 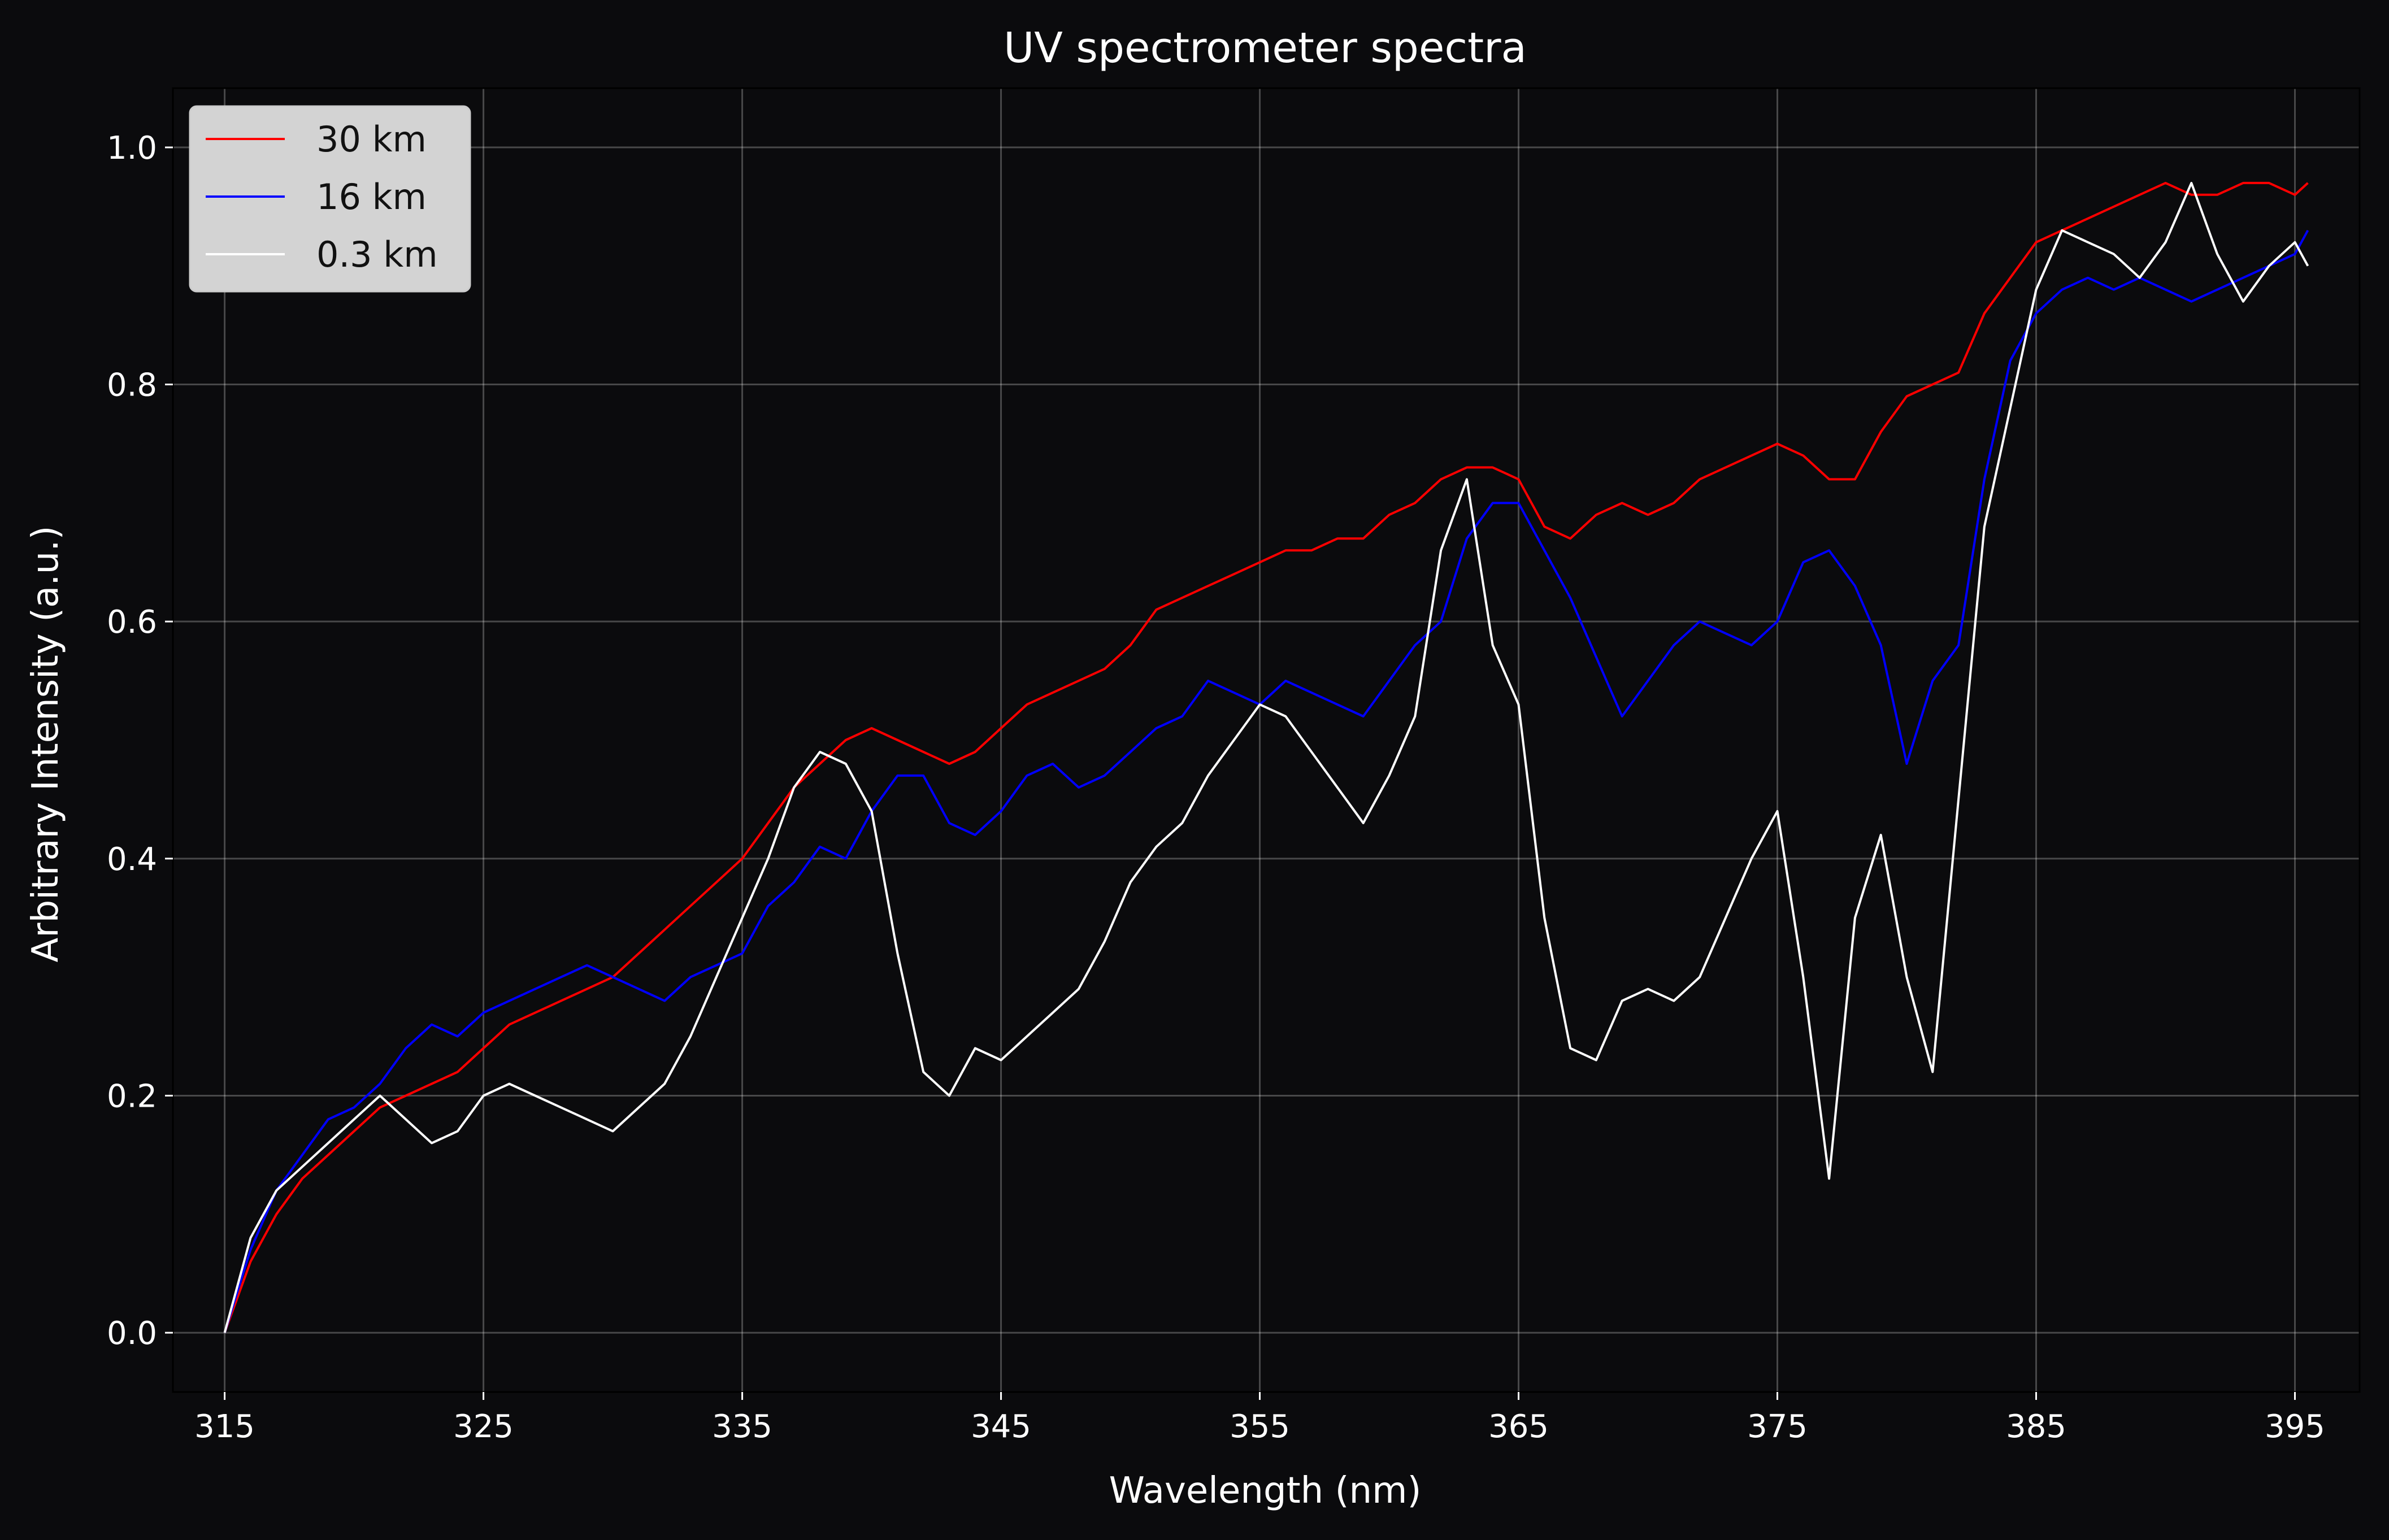 What do you see at coordinates (46, 744) in the screenshot?
I see `y-axis-label: Arbitrary Intensity (a.u.)` at bounding box center [46, 744].